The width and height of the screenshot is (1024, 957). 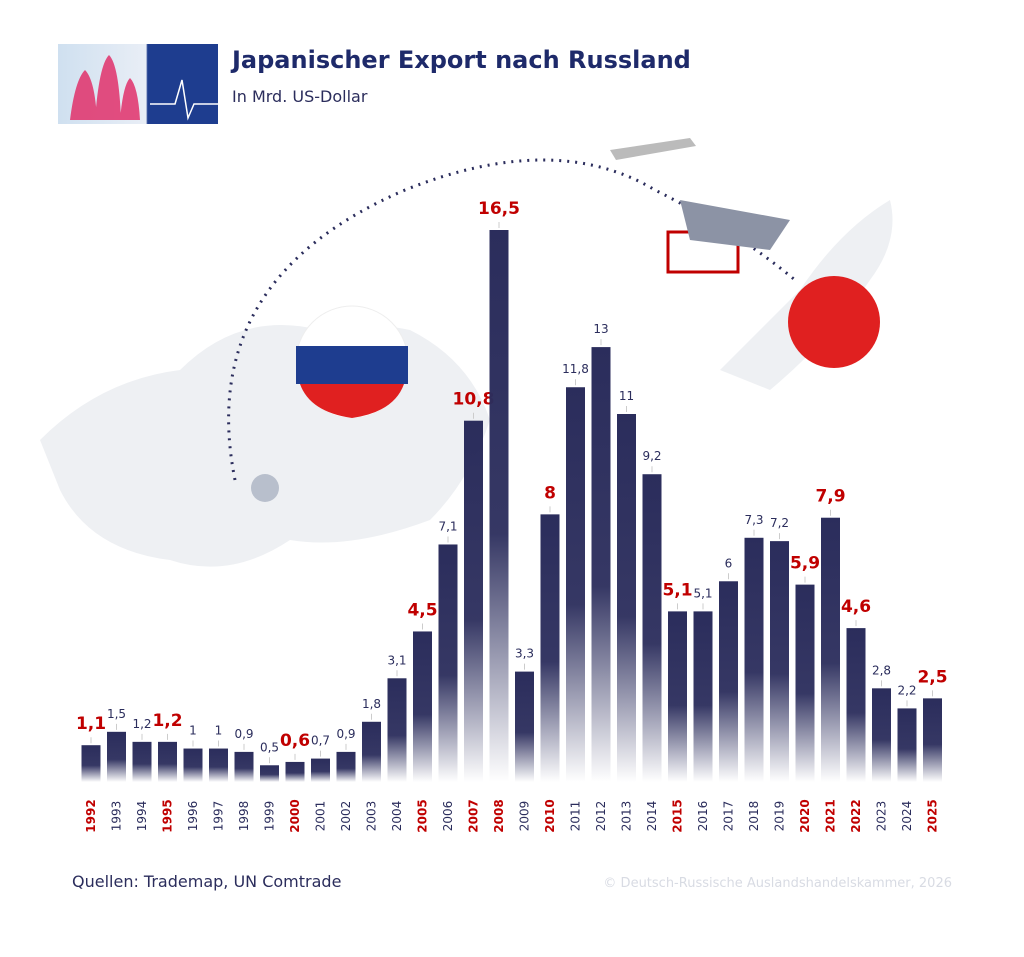 What do you see at coordinates (678, 815) in the screenshot?
I see `x-tick-label: 2015` at bounding box center [678, 815].